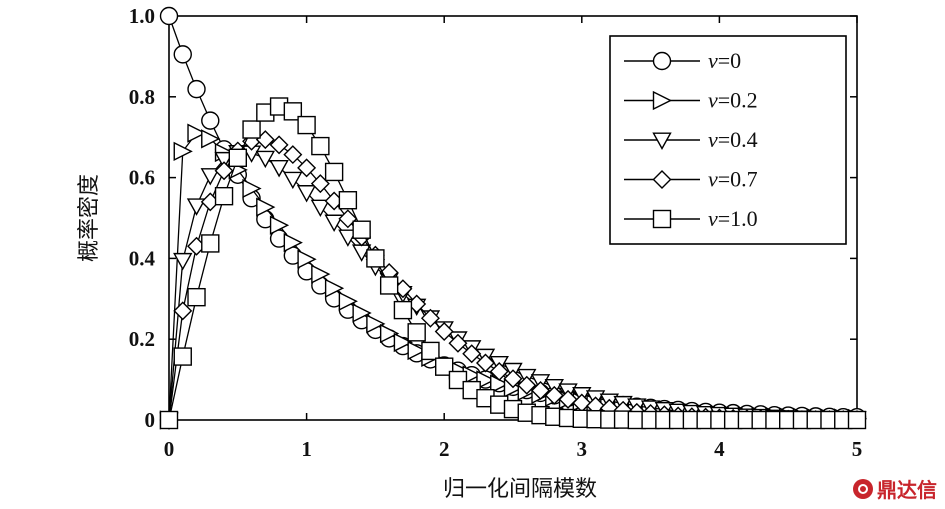 The width and height of the screenshot is (945, 509). Describe the element at coordinates (89, 218) in the screenshot. I see `y-axis-title: 概率密度` at that location.